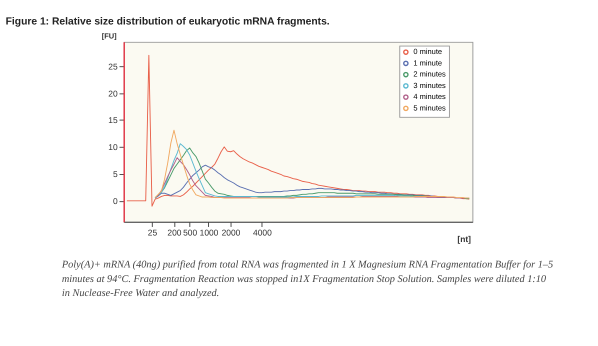 The image size is (598, 346). I want to click on chart-title: Figure 1: Relative size distribution of eukaryotic mRNA fragments., so click(168, 22).